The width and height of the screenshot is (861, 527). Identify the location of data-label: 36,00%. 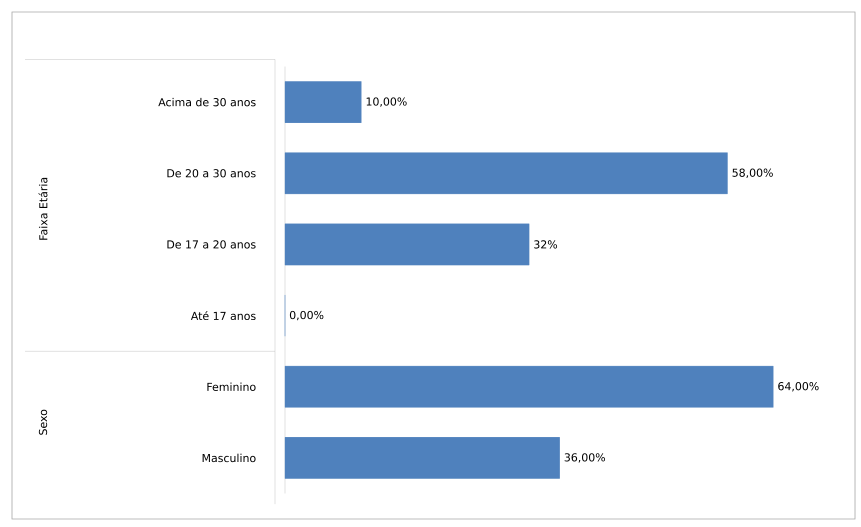
(585, 458).